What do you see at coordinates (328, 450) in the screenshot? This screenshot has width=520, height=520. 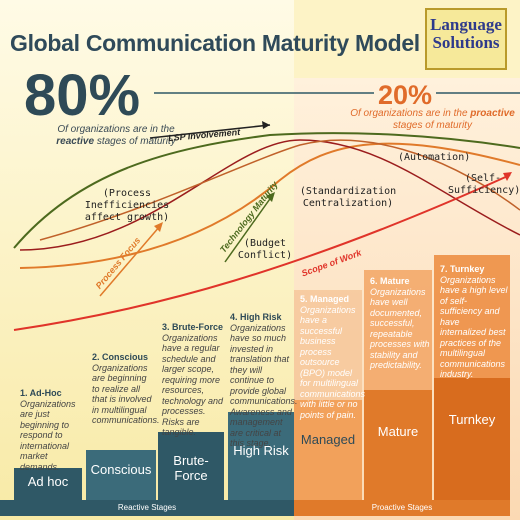 I see `step-managed` at bounding box center [328, 450].